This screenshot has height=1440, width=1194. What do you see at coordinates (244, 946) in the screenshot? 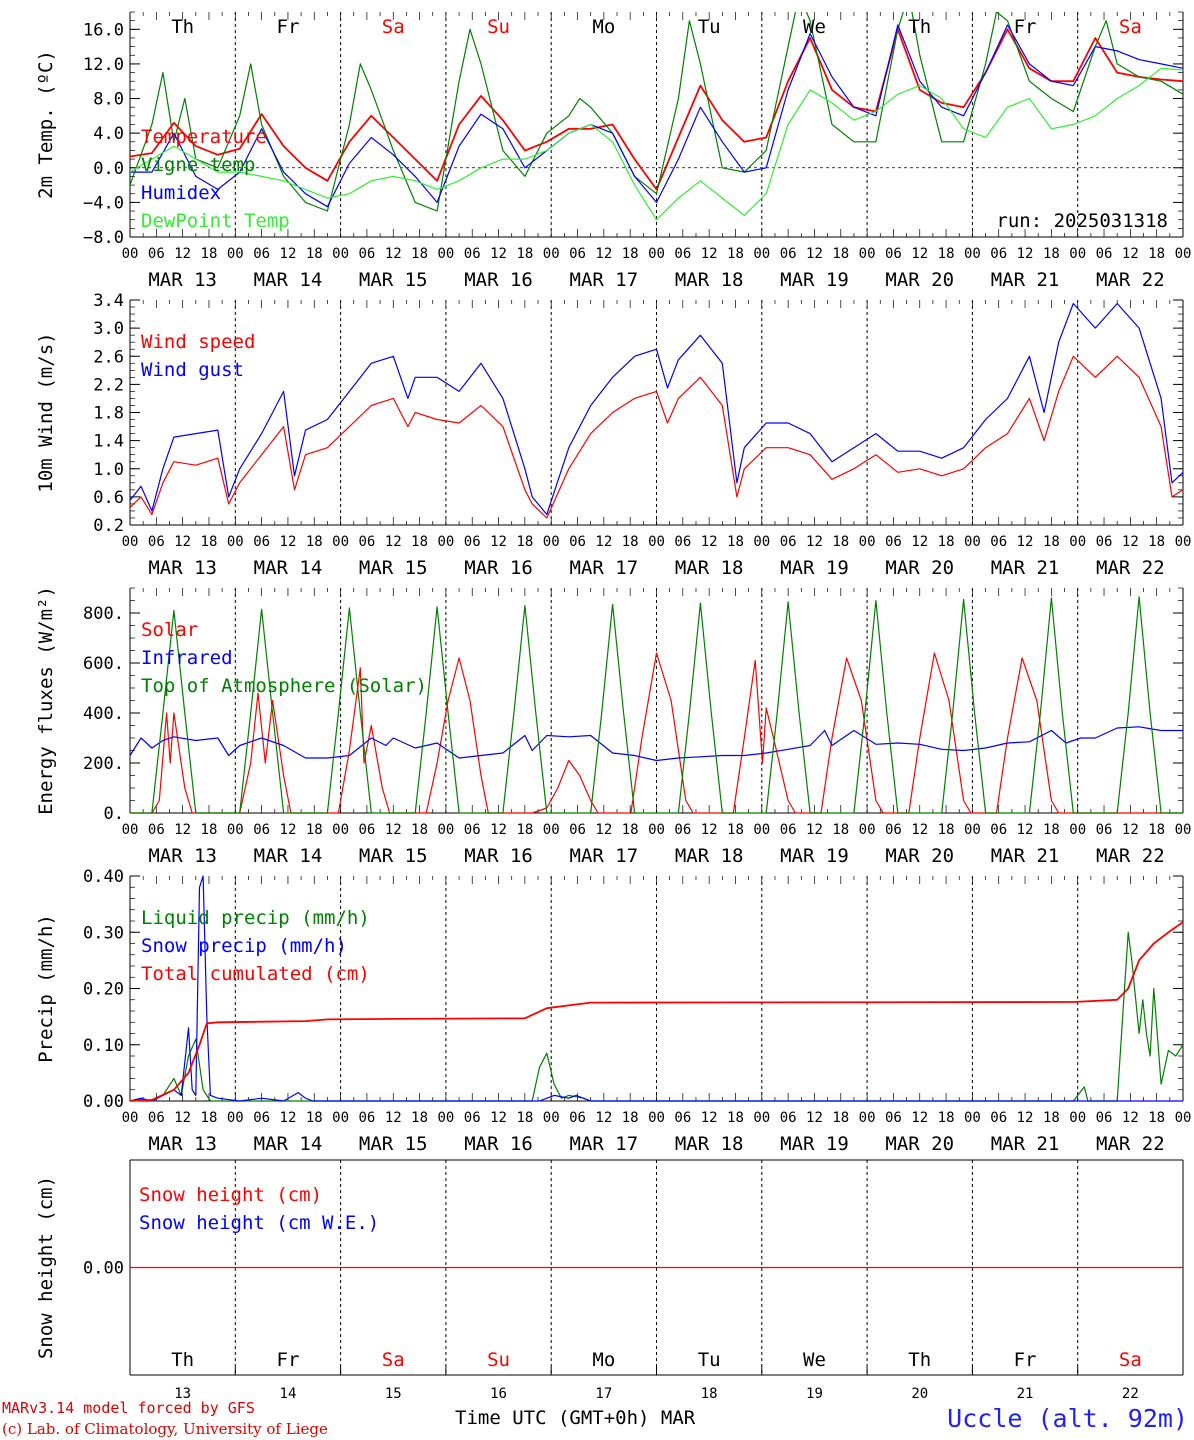
I see `legend-entry: Snow precip (mm/h)` at bounding box center [244, 946].